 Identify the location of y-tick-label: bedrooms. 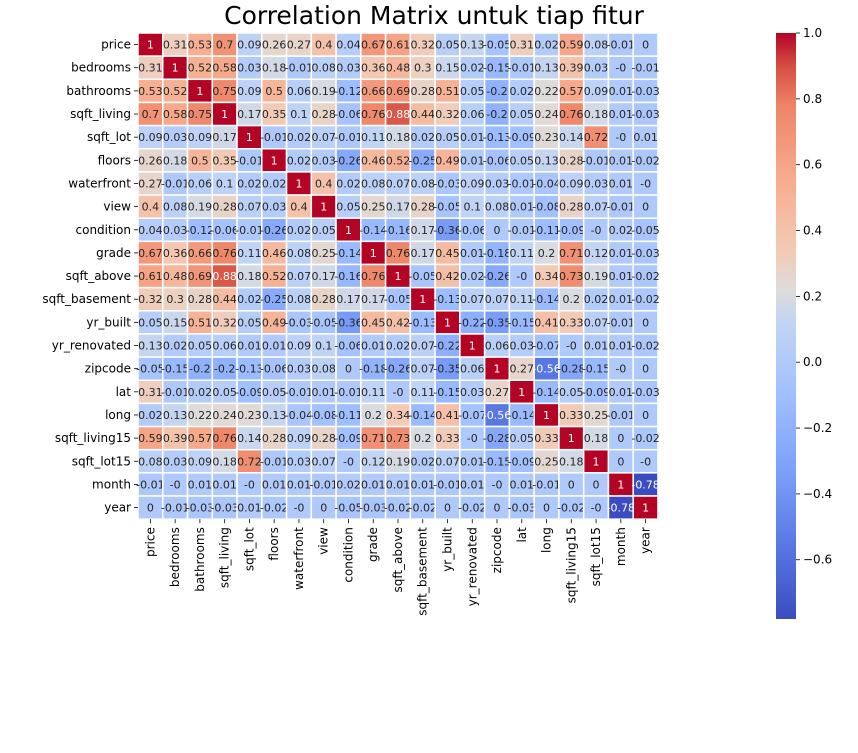
(101, 68).